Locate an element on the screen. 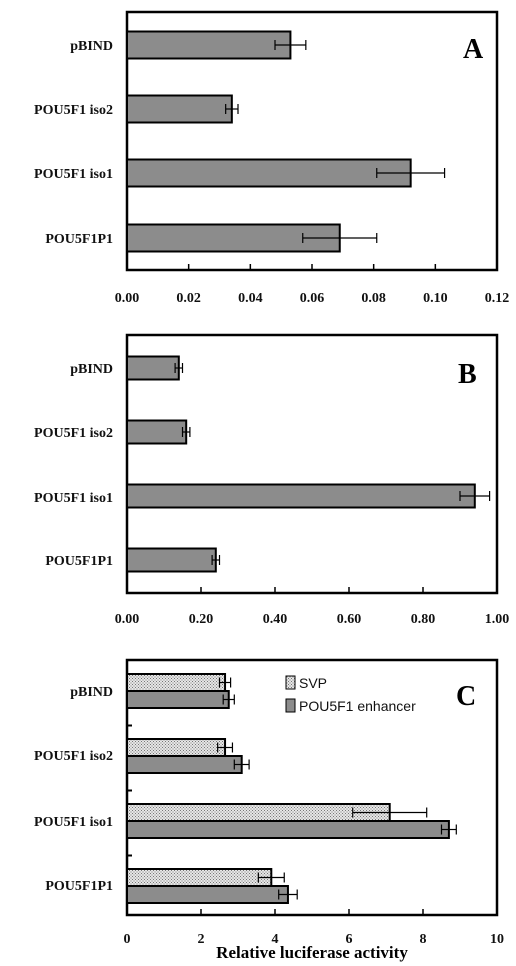 Image resolution: width=516 pixels, height=966 pixels. x-tick-label: 4 is located at coordinates (275, 939).